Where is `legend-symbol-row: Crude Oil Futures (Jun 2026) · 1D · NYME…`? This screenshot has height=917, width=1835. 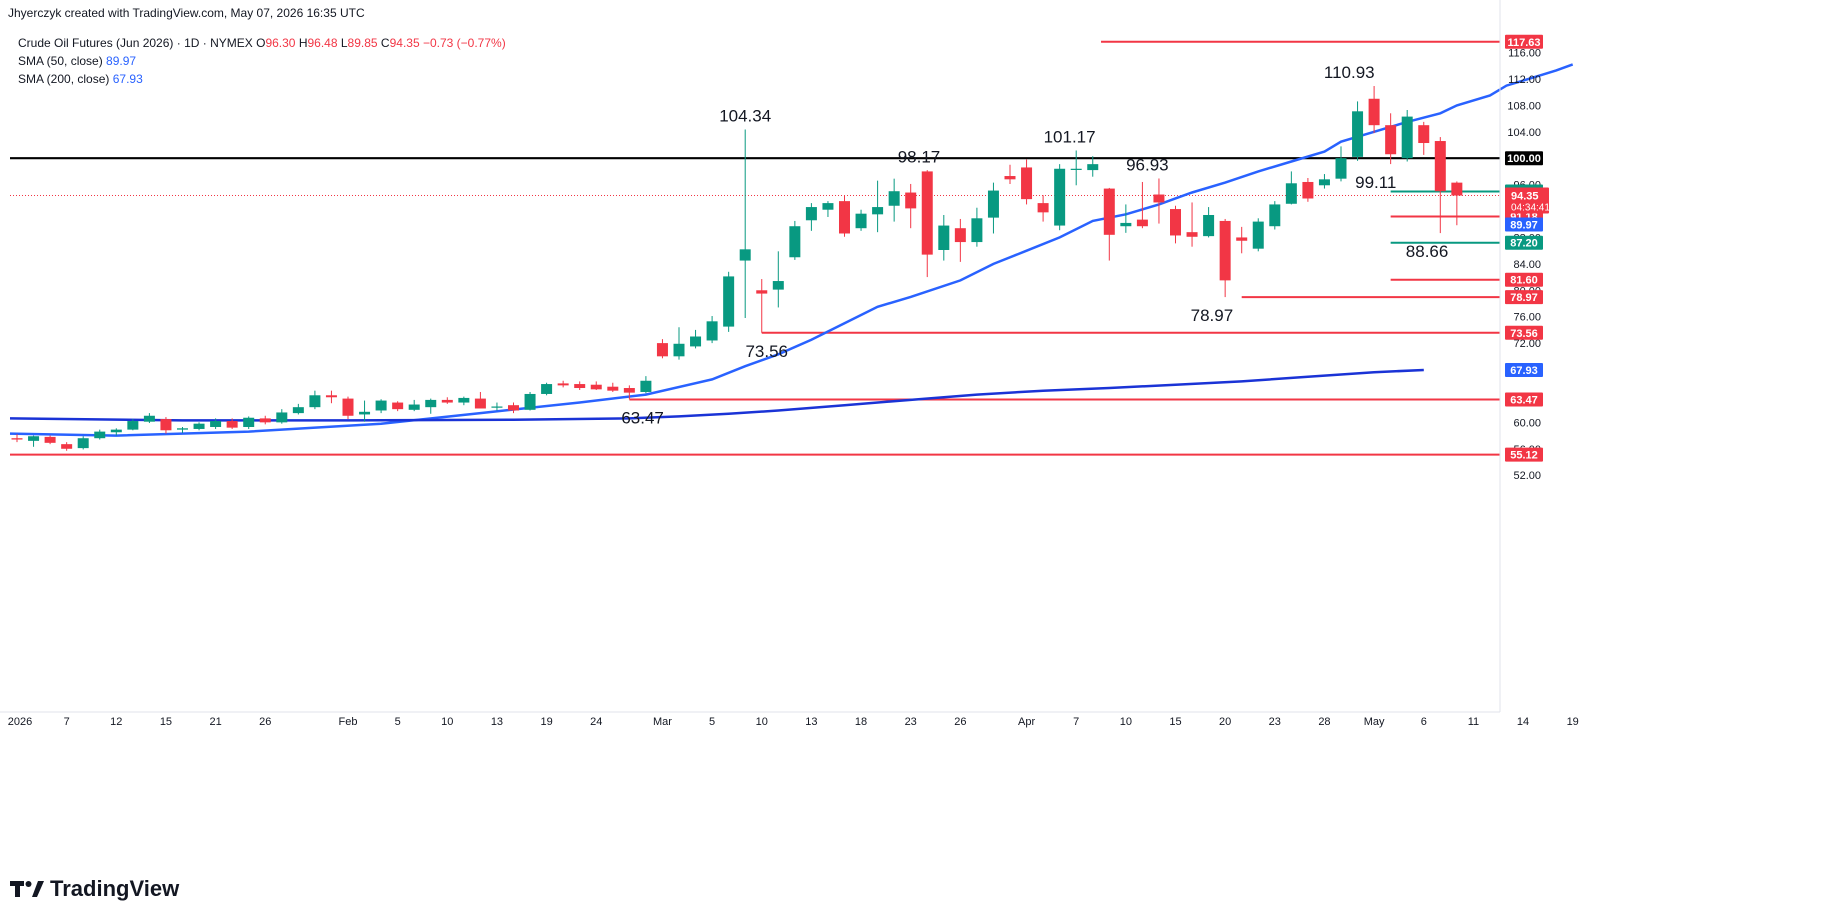
legend-symbol-row: Crude Oil Futures (Jun 2026) · 1D · NYME… is located at coordinates (262, 43).